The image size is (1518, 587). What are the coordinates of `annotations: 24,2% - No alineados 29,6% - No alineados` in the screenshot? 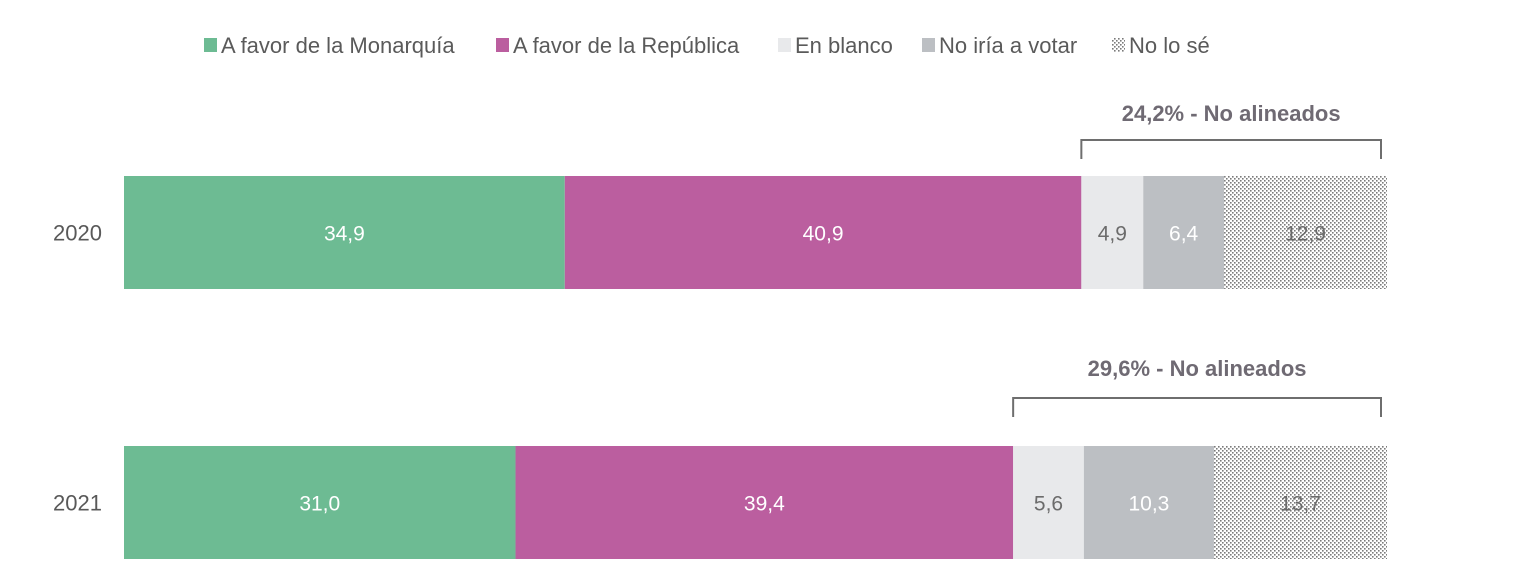 It's located at (1197, 259).